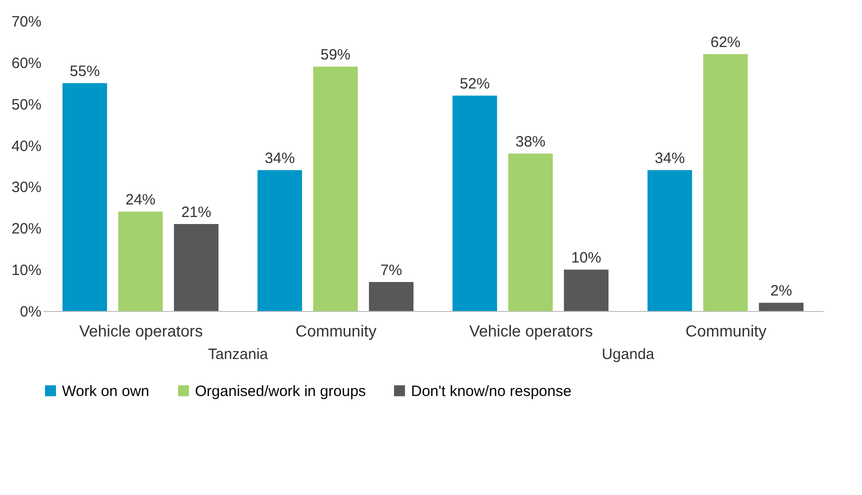  Describe the element at coordinates (26, 146) in the screenshot. I see `y-tick-label: 40%` at that location.